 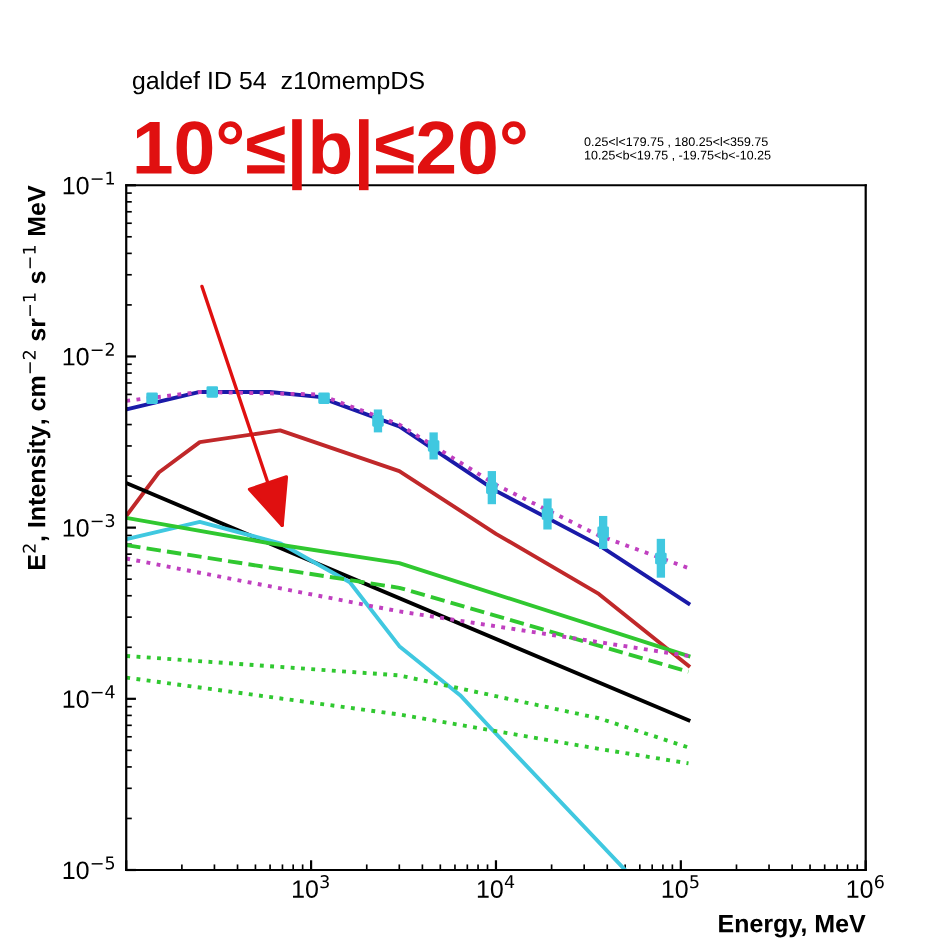 I want to click on y-tick-label: 10$^{−5}$, so click(x=89, y=868).